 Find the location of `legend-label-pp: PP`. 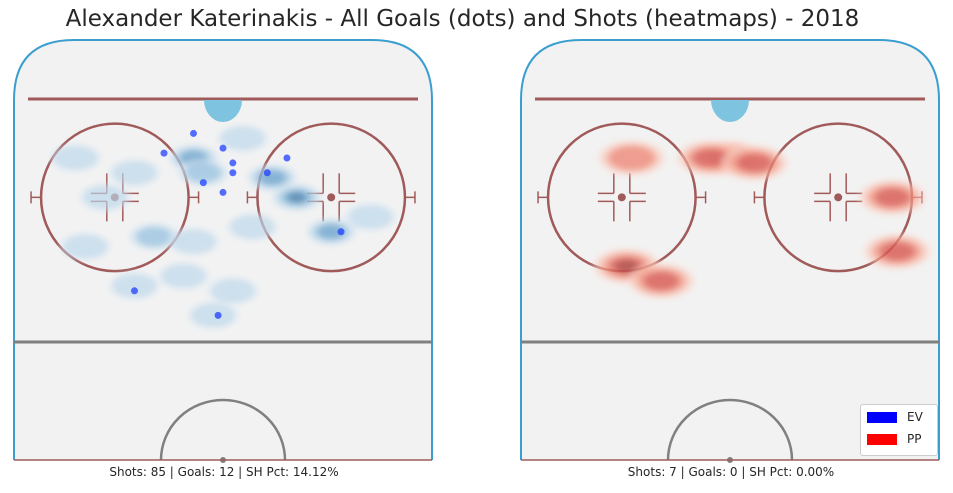

legend-label-pp: PP is located at coordinates (914, 439).